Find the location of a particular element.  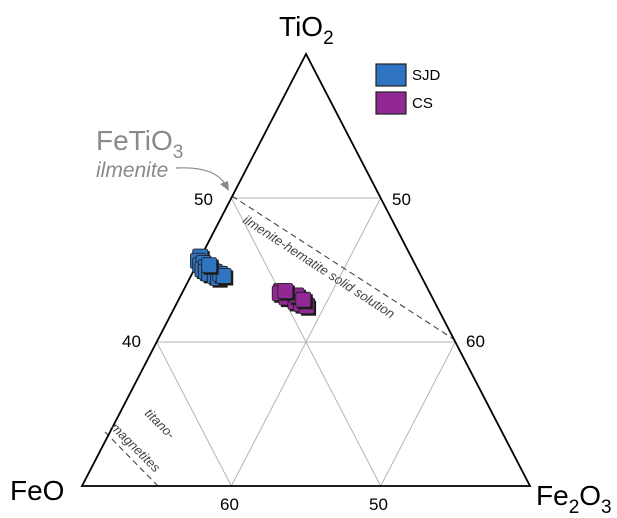

series-sjd is located at coordinates (212, 268).